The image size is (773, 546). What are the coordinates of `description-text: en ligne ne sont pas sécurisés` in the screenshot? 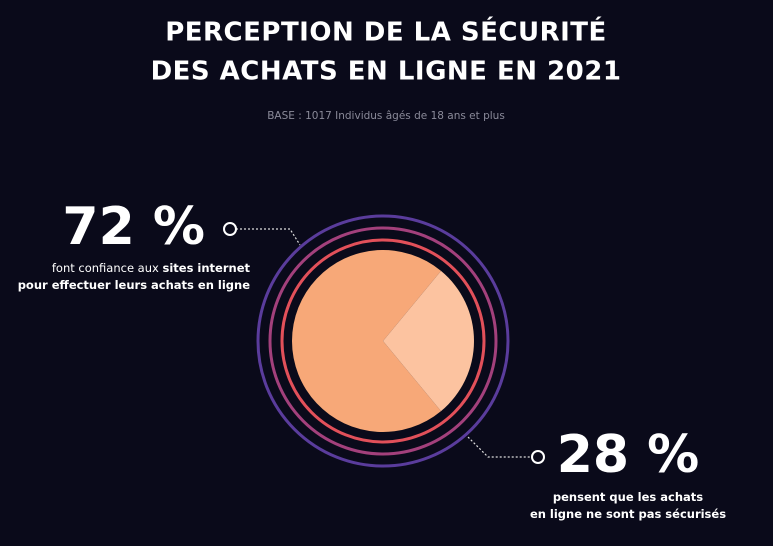 It's located at (628, 514).